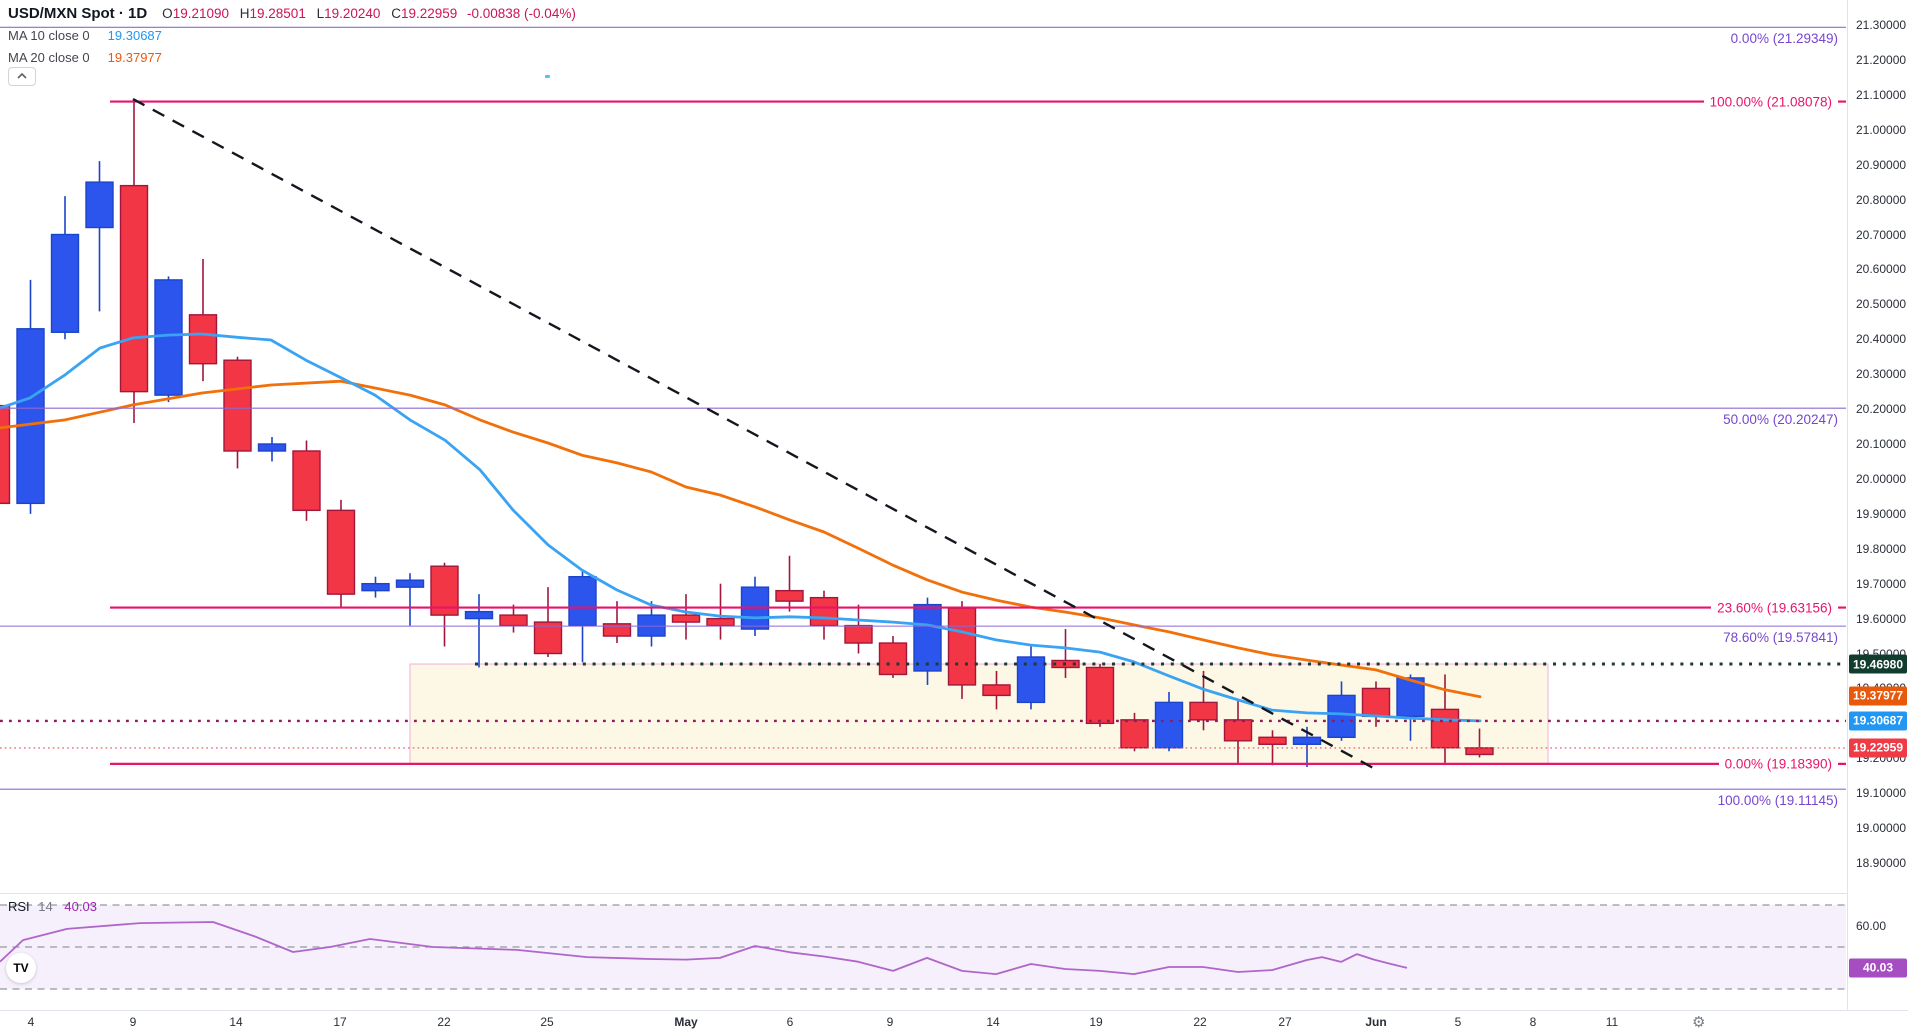 This screenshot has height=1034, width=1908. Describe the element at coordinates (547, 1022) in the screenshot. I see `time-tick: 25` at that location.